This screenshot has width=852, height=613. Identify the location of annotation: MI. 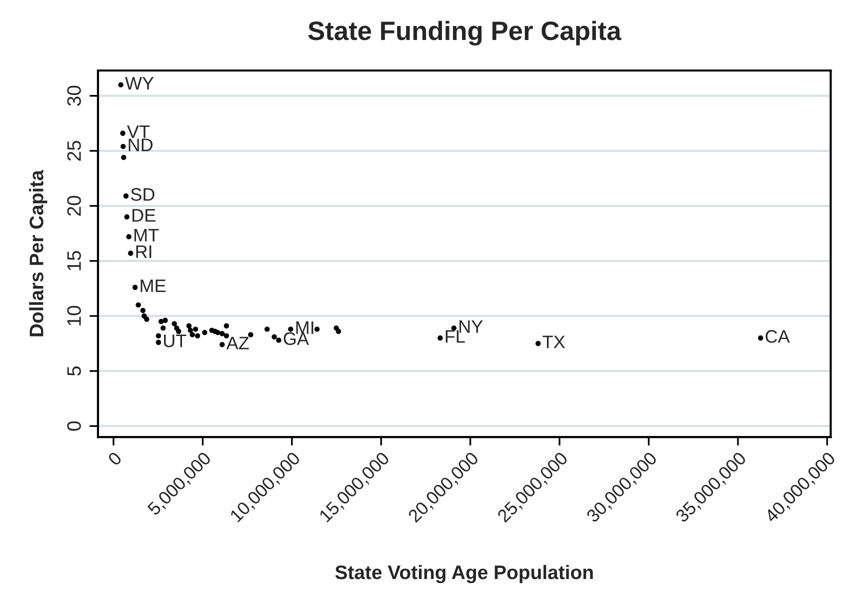
(305, 327).